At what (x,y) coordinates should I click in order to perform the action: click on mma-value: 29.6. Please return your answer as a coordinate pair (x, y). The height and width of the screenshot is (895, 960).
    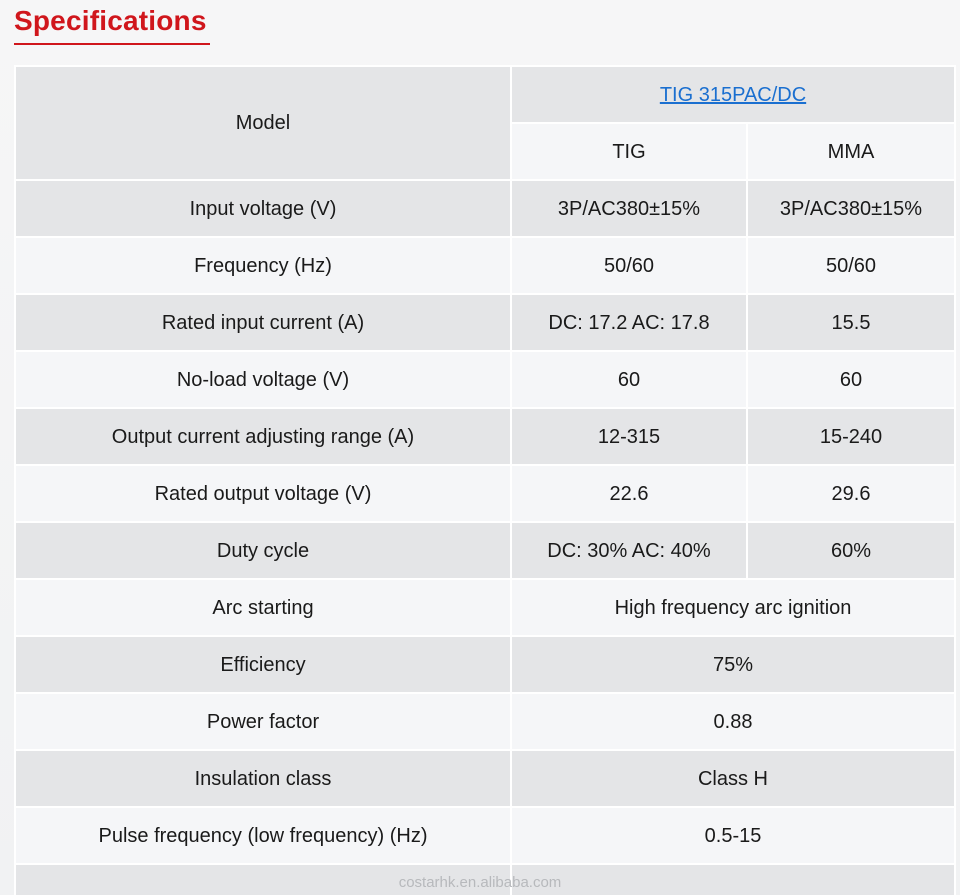
    Looking at the image, I should click on (851, 493).